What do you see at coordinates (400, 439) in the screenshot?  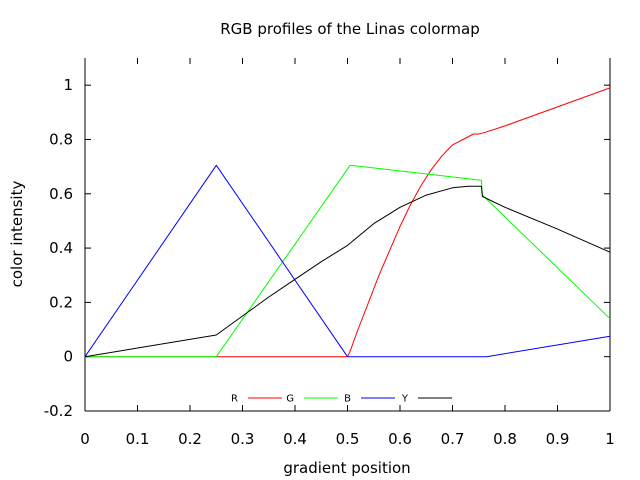 I see `x-tick-label: 0.6` at bounding box center [400, 439].